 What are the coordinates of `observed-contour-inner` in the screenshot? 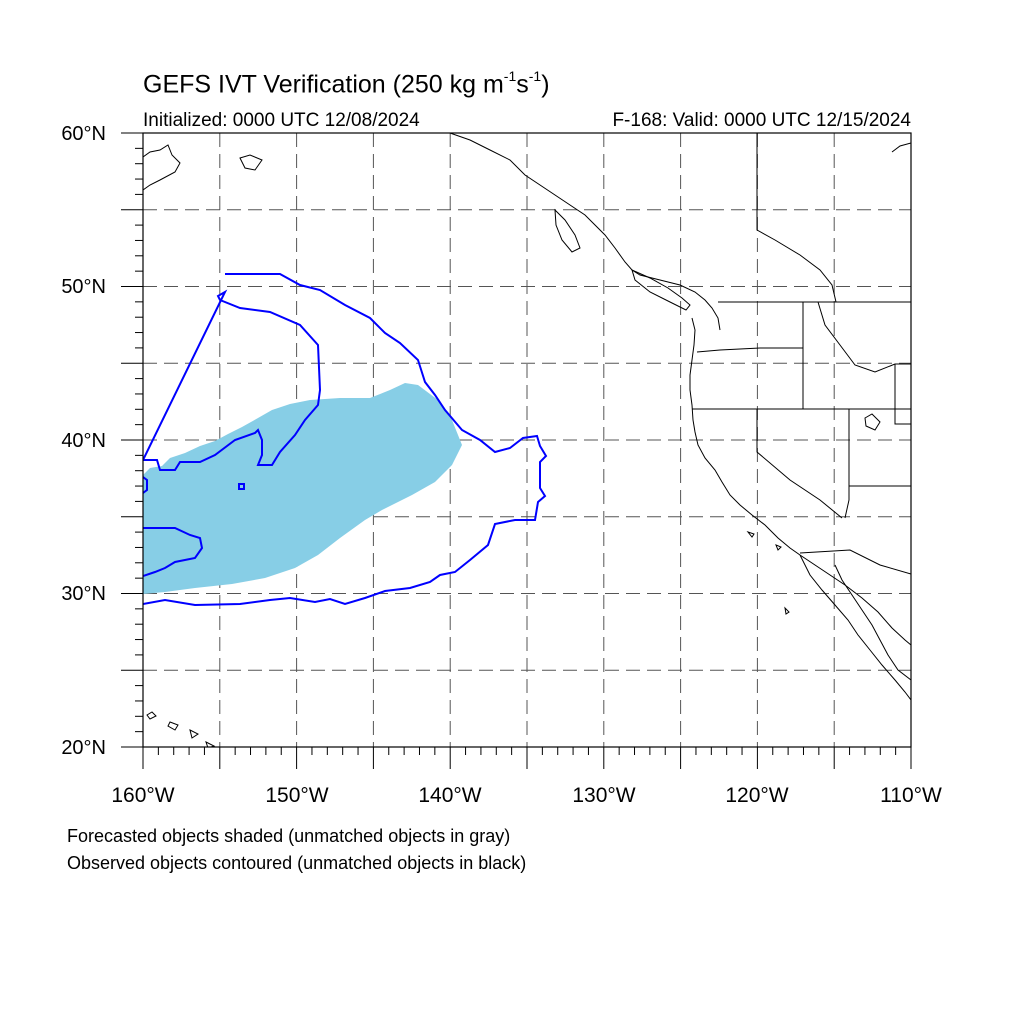 It's located at (232, 380).